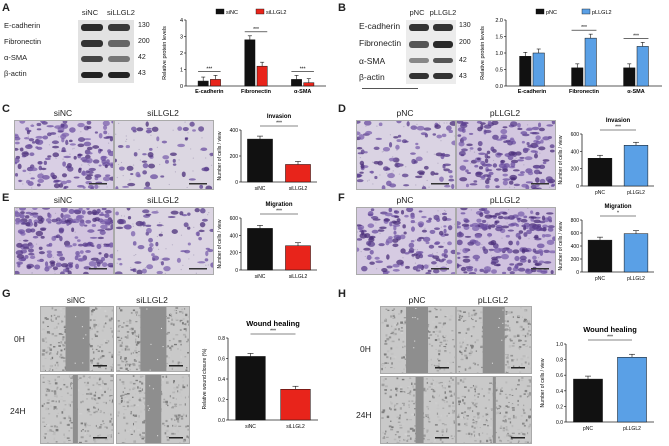 The image size is (669, 446). What do you see at coordinates (532, 92) in the screenshot?
I see `x-tick-label: E-cadherin` at bounding box center [532, 92].